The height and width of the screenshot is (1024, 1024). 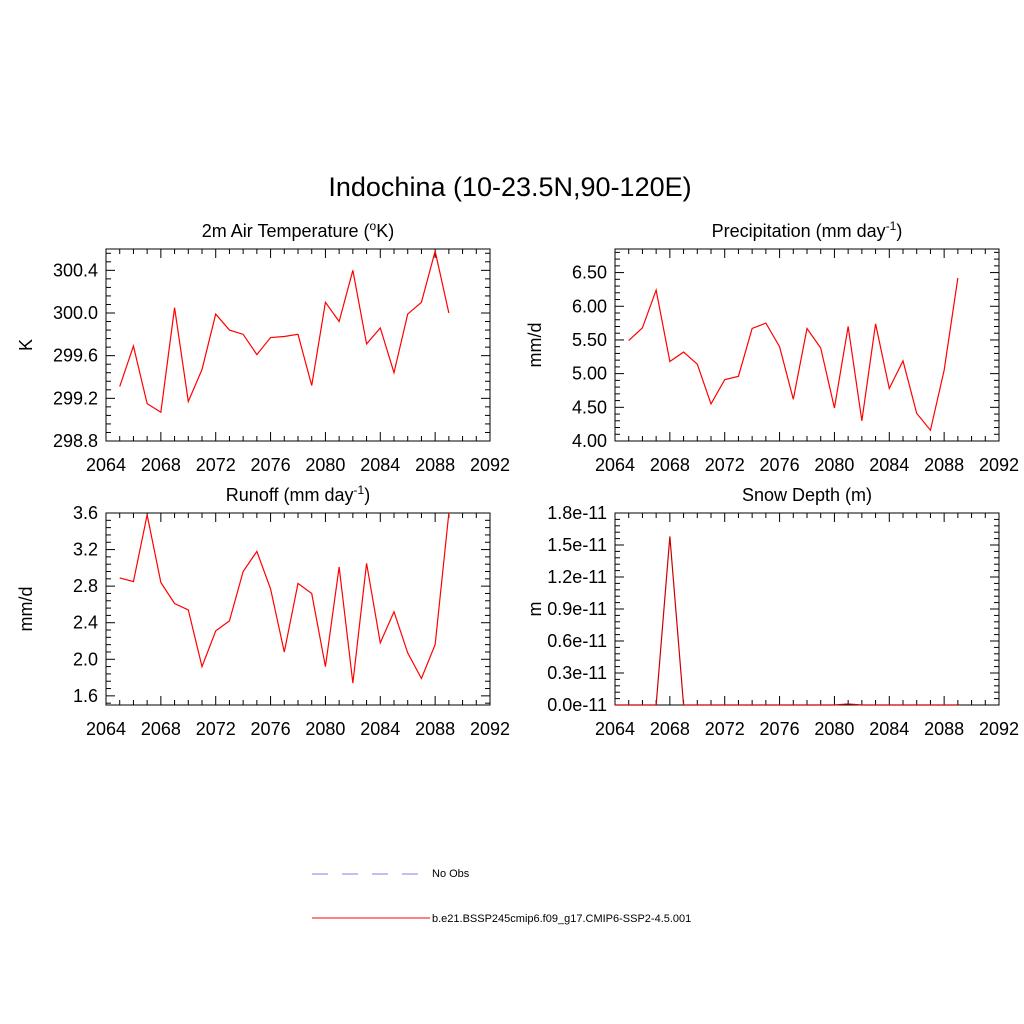 I want to click on runoff-xtick-label: 2068, so click(x=161, y=729).